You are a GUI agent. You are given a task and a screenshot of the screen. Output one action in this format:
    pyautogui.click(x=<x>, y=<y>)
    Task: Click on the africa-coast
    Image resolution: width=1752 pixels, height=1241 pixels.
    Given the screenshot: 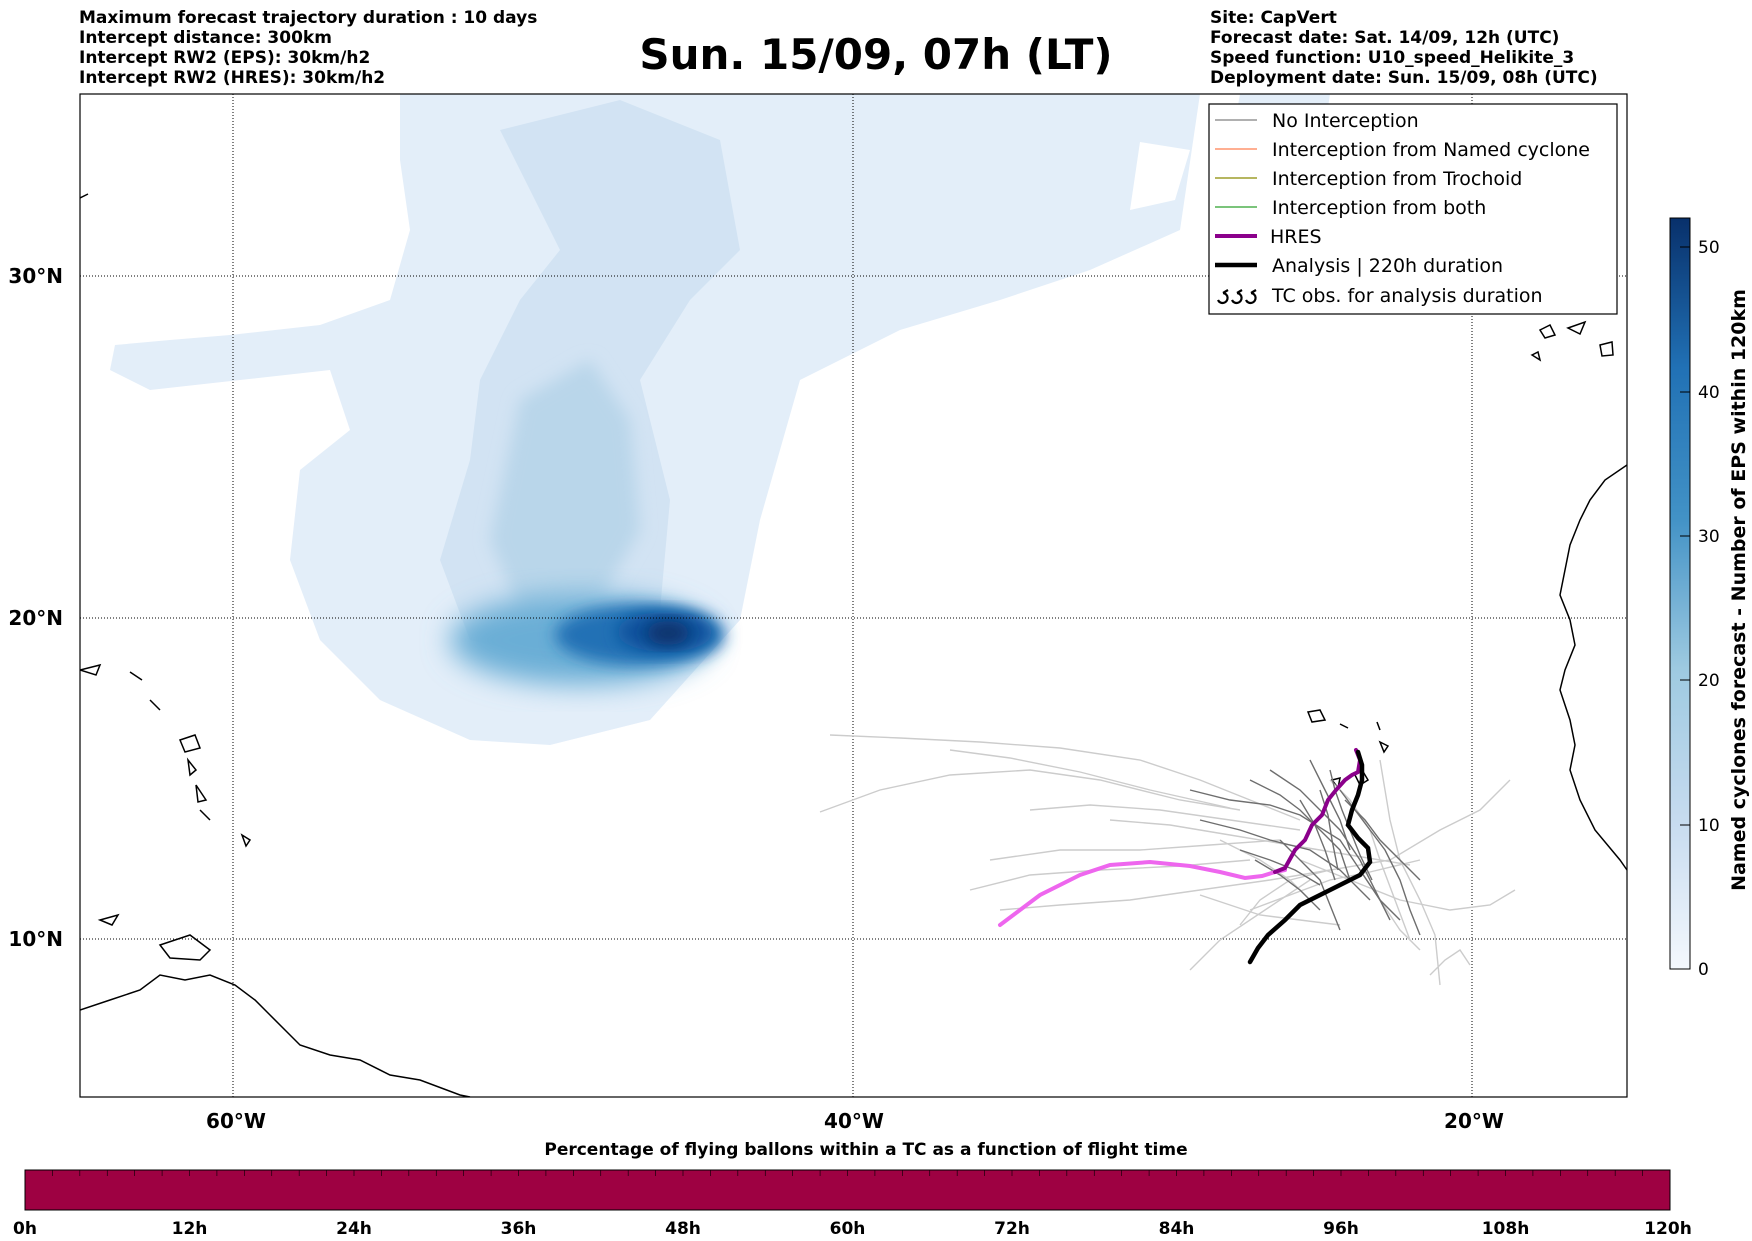 What is the action you would take?
    pyautogui.click(x=1593, y=667)
    